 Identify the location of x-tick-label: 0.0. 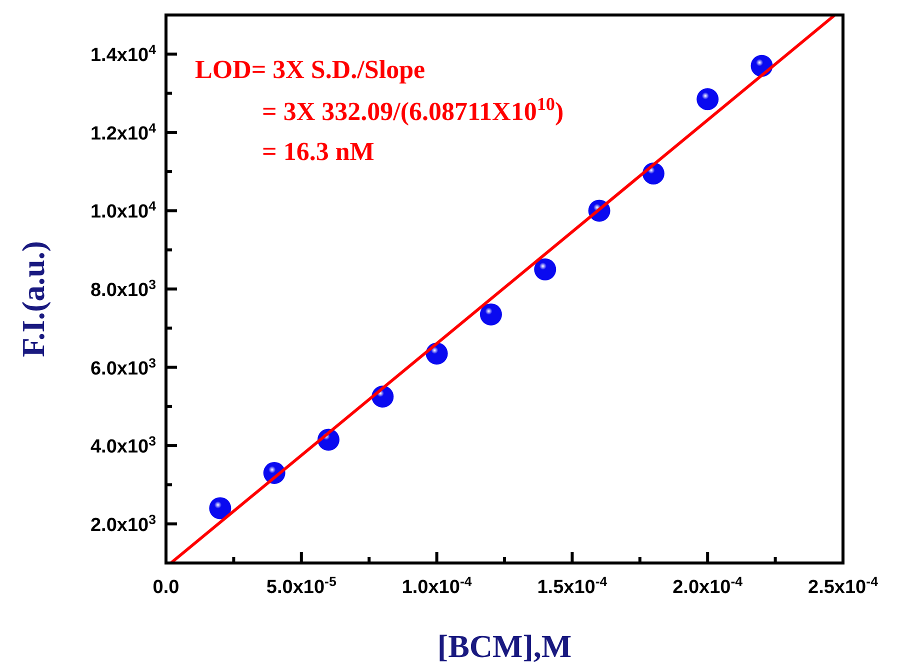
(166, 587).